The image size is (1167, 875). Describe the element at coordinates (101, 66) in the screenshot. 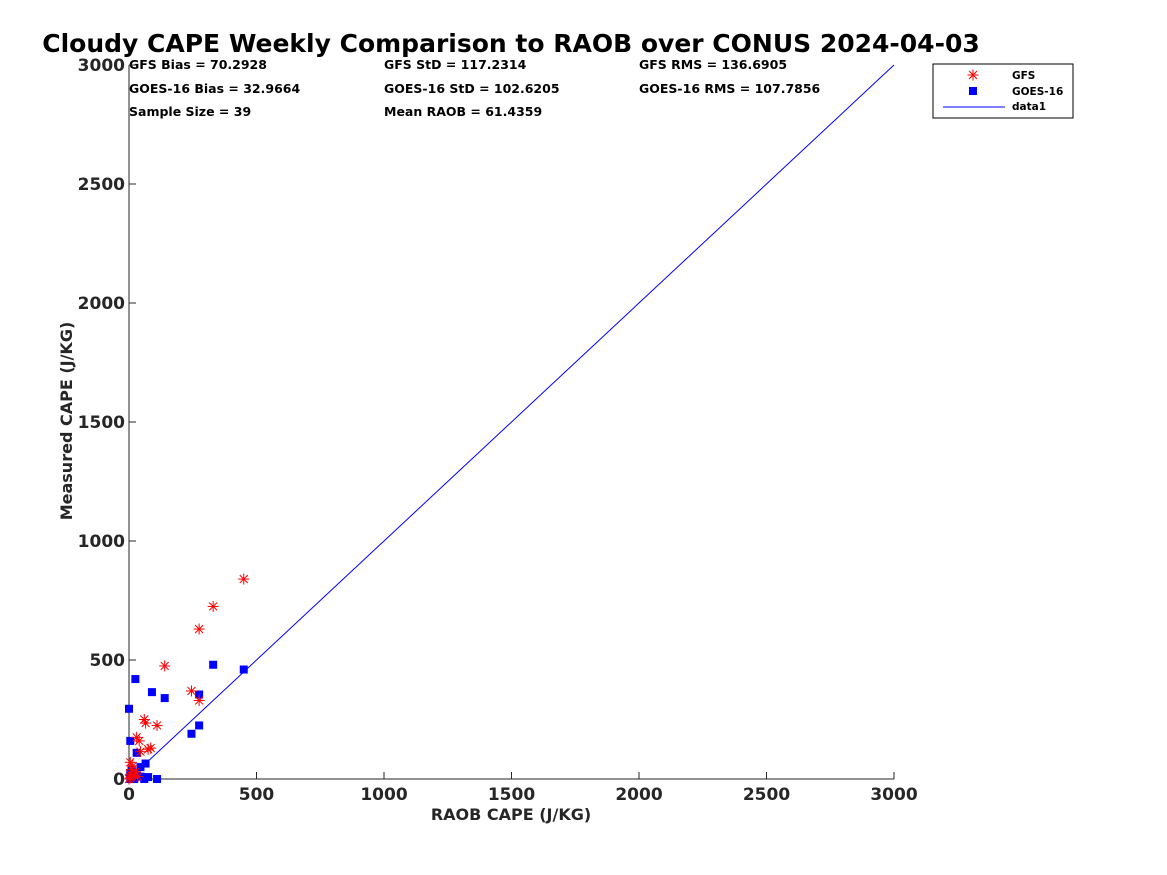

I see `y-tick-label: 3000` at that location.